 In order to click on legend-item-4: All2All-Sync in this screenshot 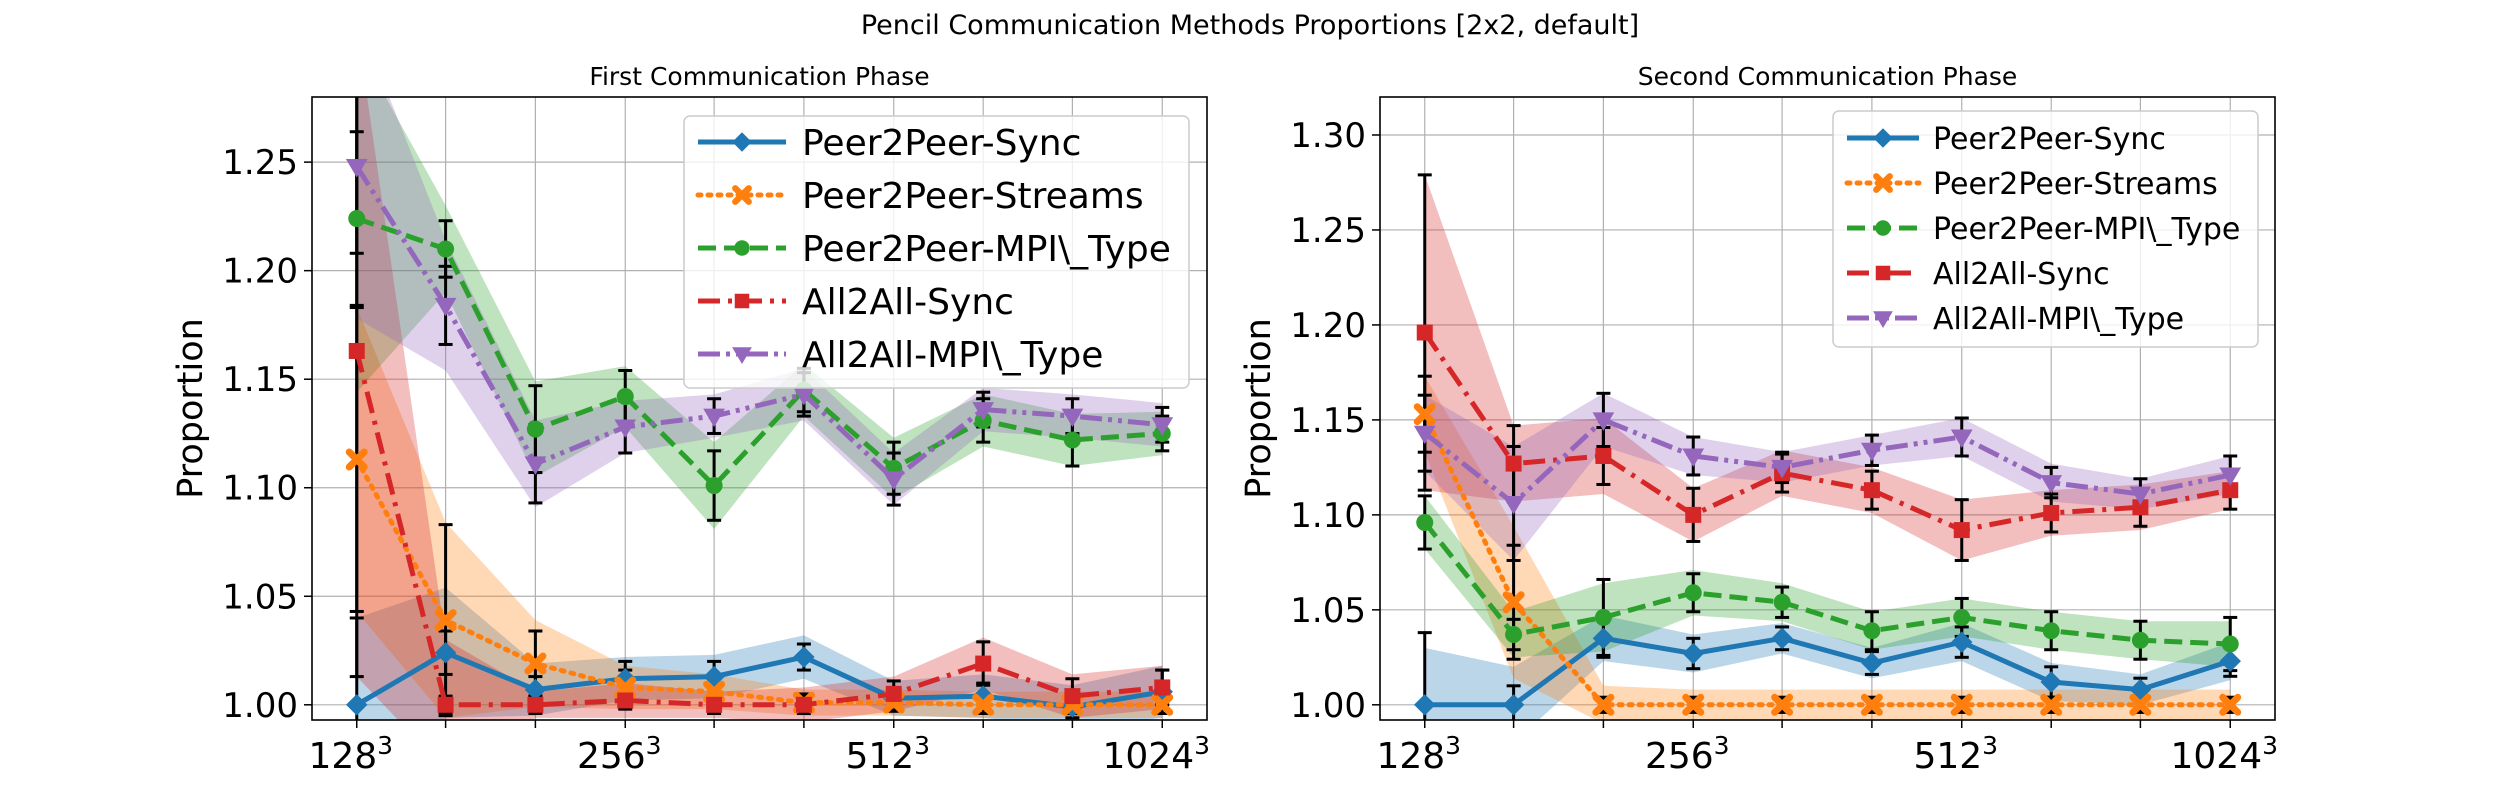, I will do `click(856, 302)`.